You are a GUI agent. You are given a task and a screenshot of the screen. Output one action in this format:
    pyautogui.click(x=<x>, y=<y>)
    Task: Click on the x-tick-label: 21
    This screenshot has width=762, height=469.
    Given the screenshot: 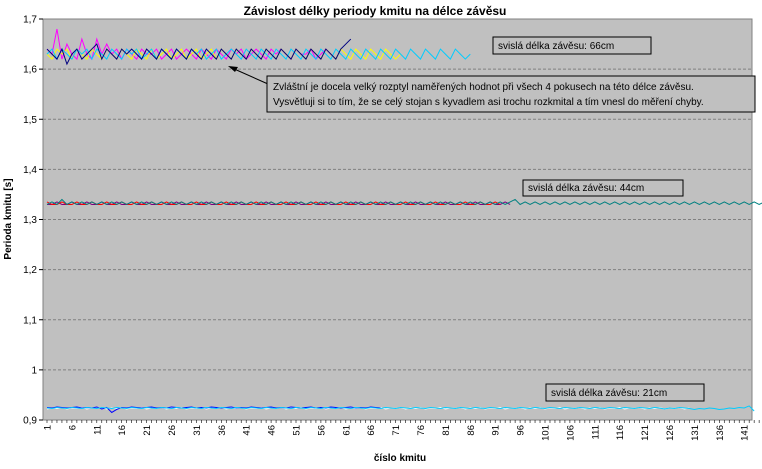 What is the action you would take?
    pyautogui.click(x=147, y=430)
    